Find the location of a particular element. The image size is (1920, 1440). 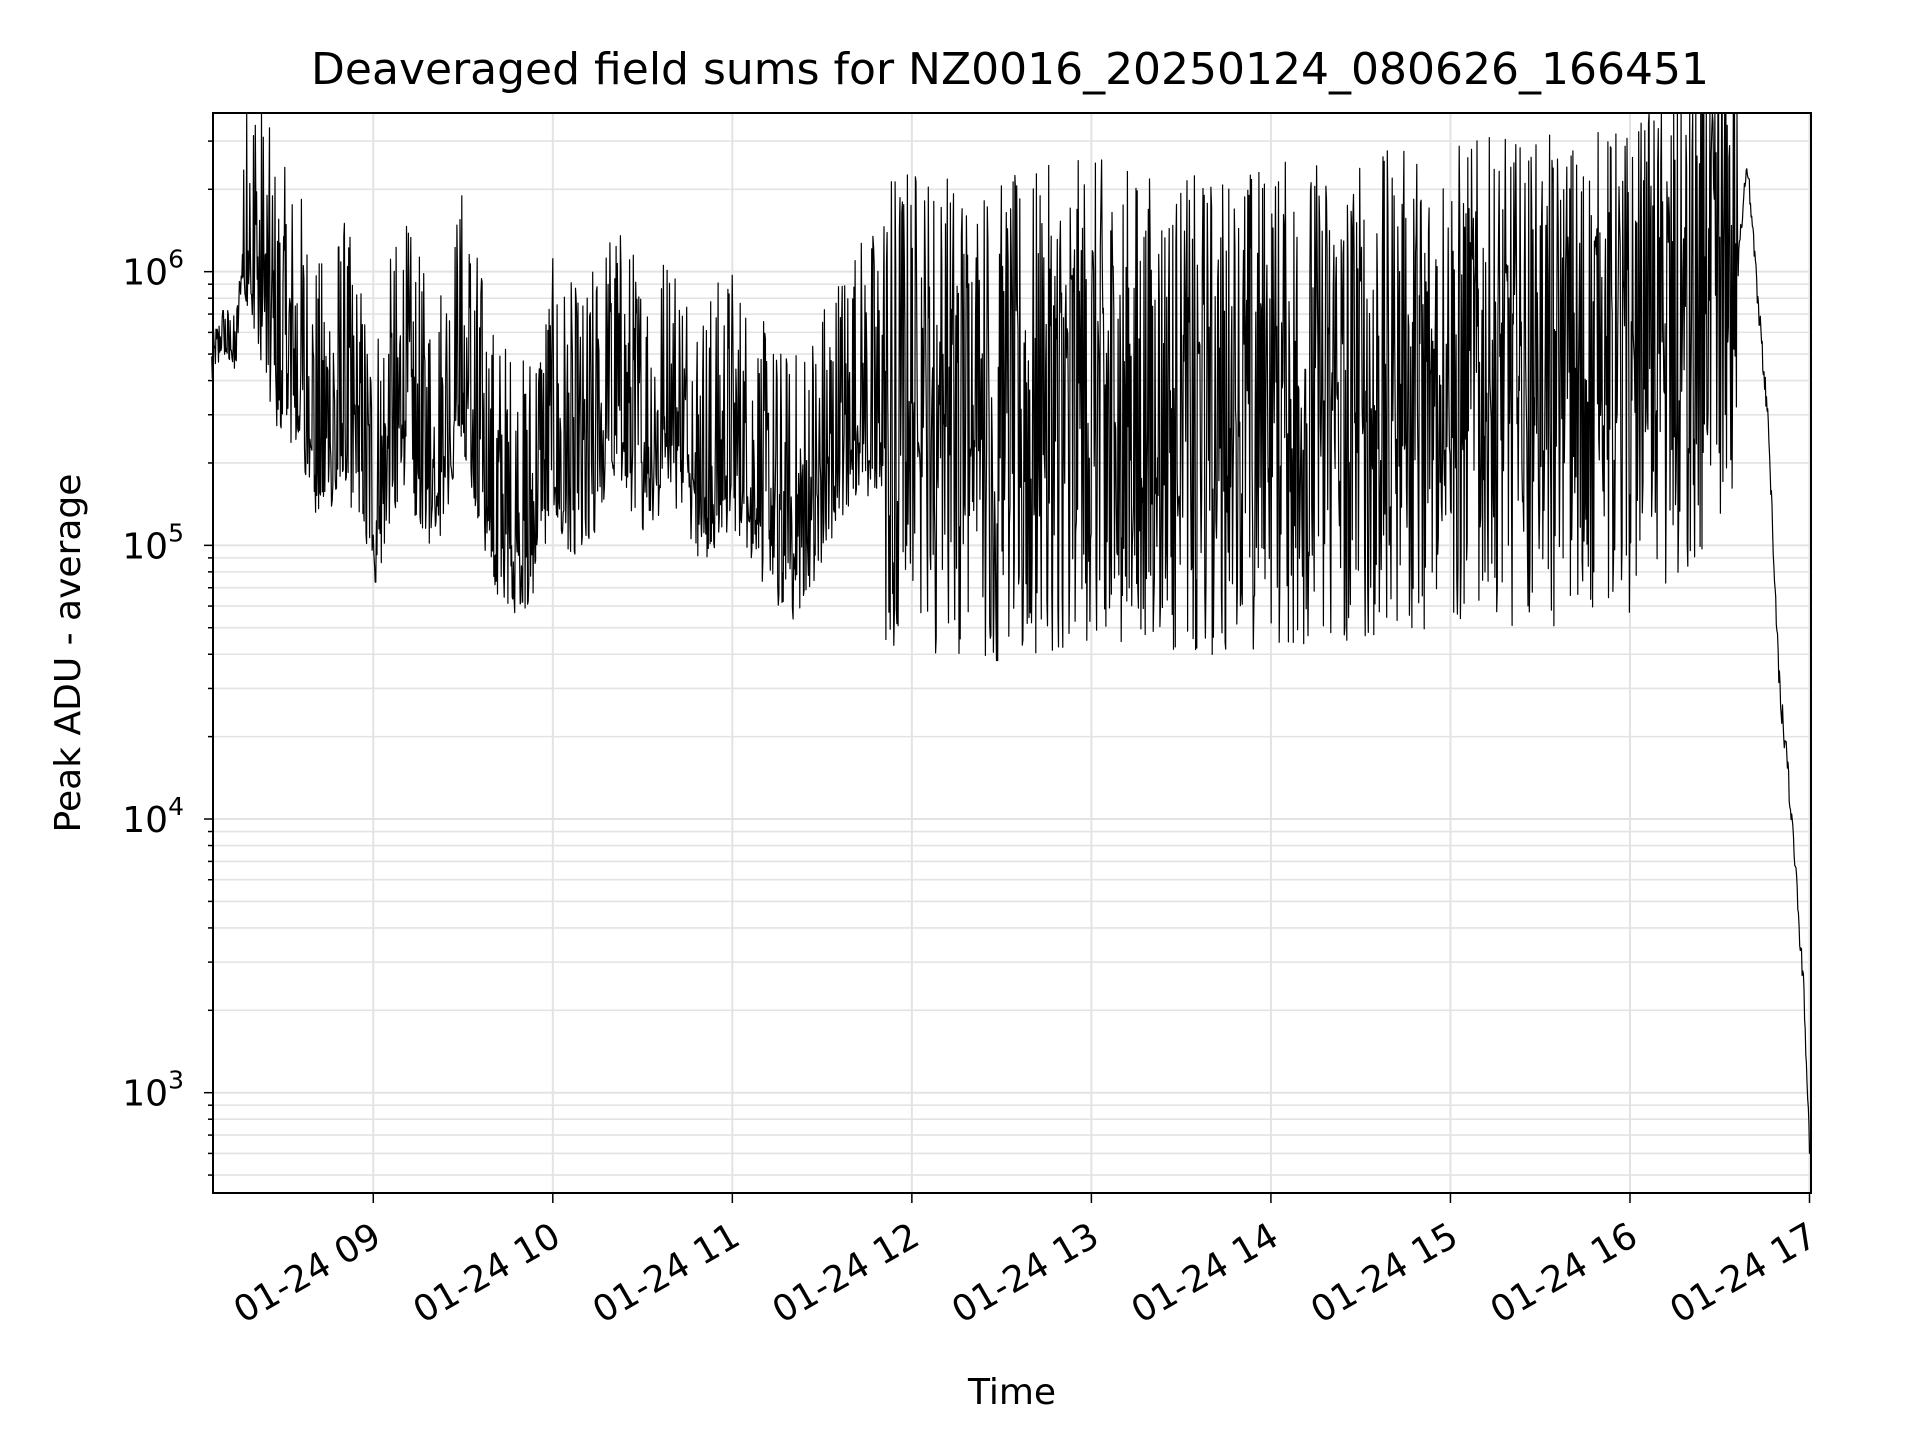

x-axis-label: Time is located at coordinates (1011, 1392).